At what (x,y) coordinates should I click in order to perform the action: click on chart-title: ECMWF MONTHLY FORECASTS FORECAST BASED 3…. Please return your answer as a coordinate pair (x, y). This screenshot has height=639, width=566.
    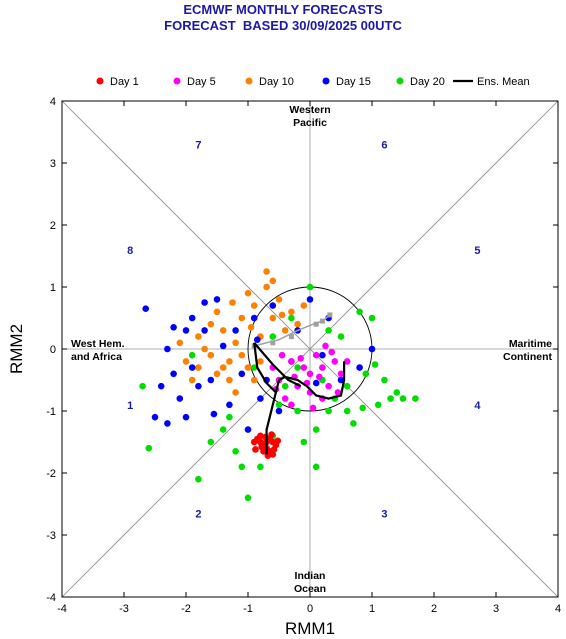
    Looking at the image, I should click on (283, 18).